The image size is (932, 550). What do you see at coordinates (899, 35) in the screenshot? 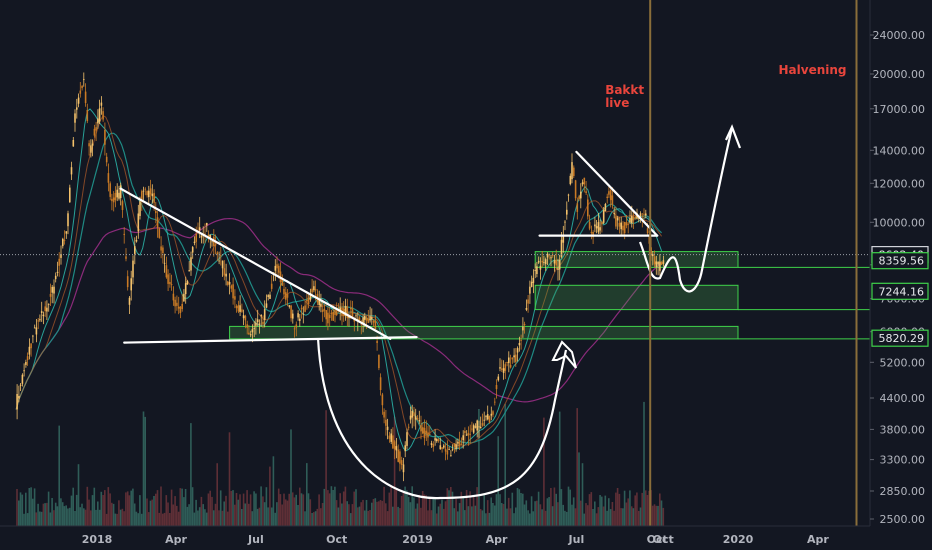
I see `y-tick-label: 24000.00` at bounding box center [899, 35].